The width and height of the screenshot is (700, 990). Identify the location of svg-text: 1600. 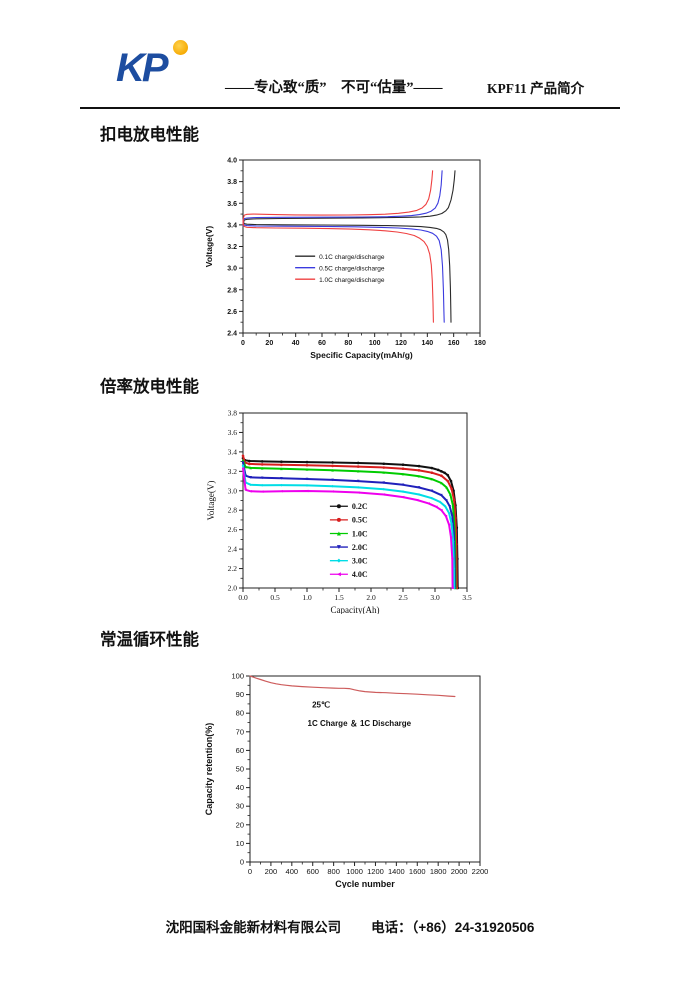
(417, 871).